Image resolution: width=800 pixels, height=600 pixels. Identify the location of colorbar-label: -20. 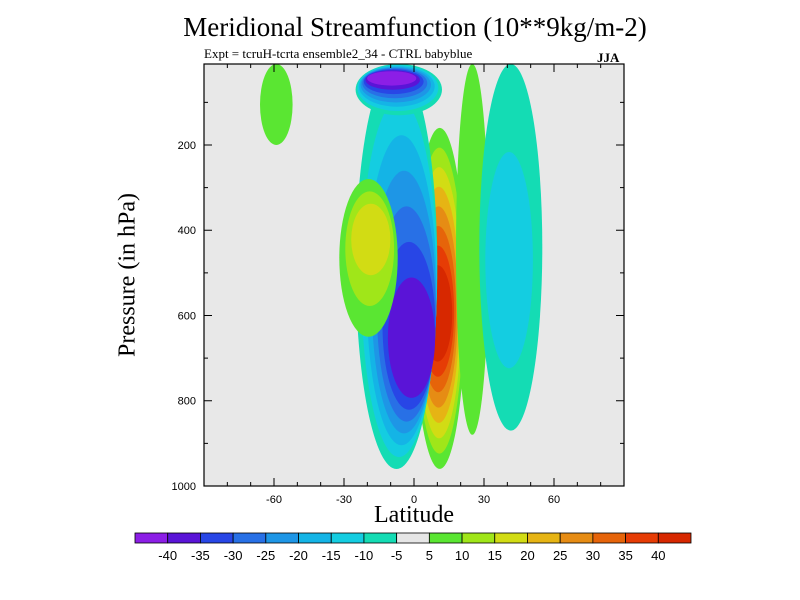
(298, 555).